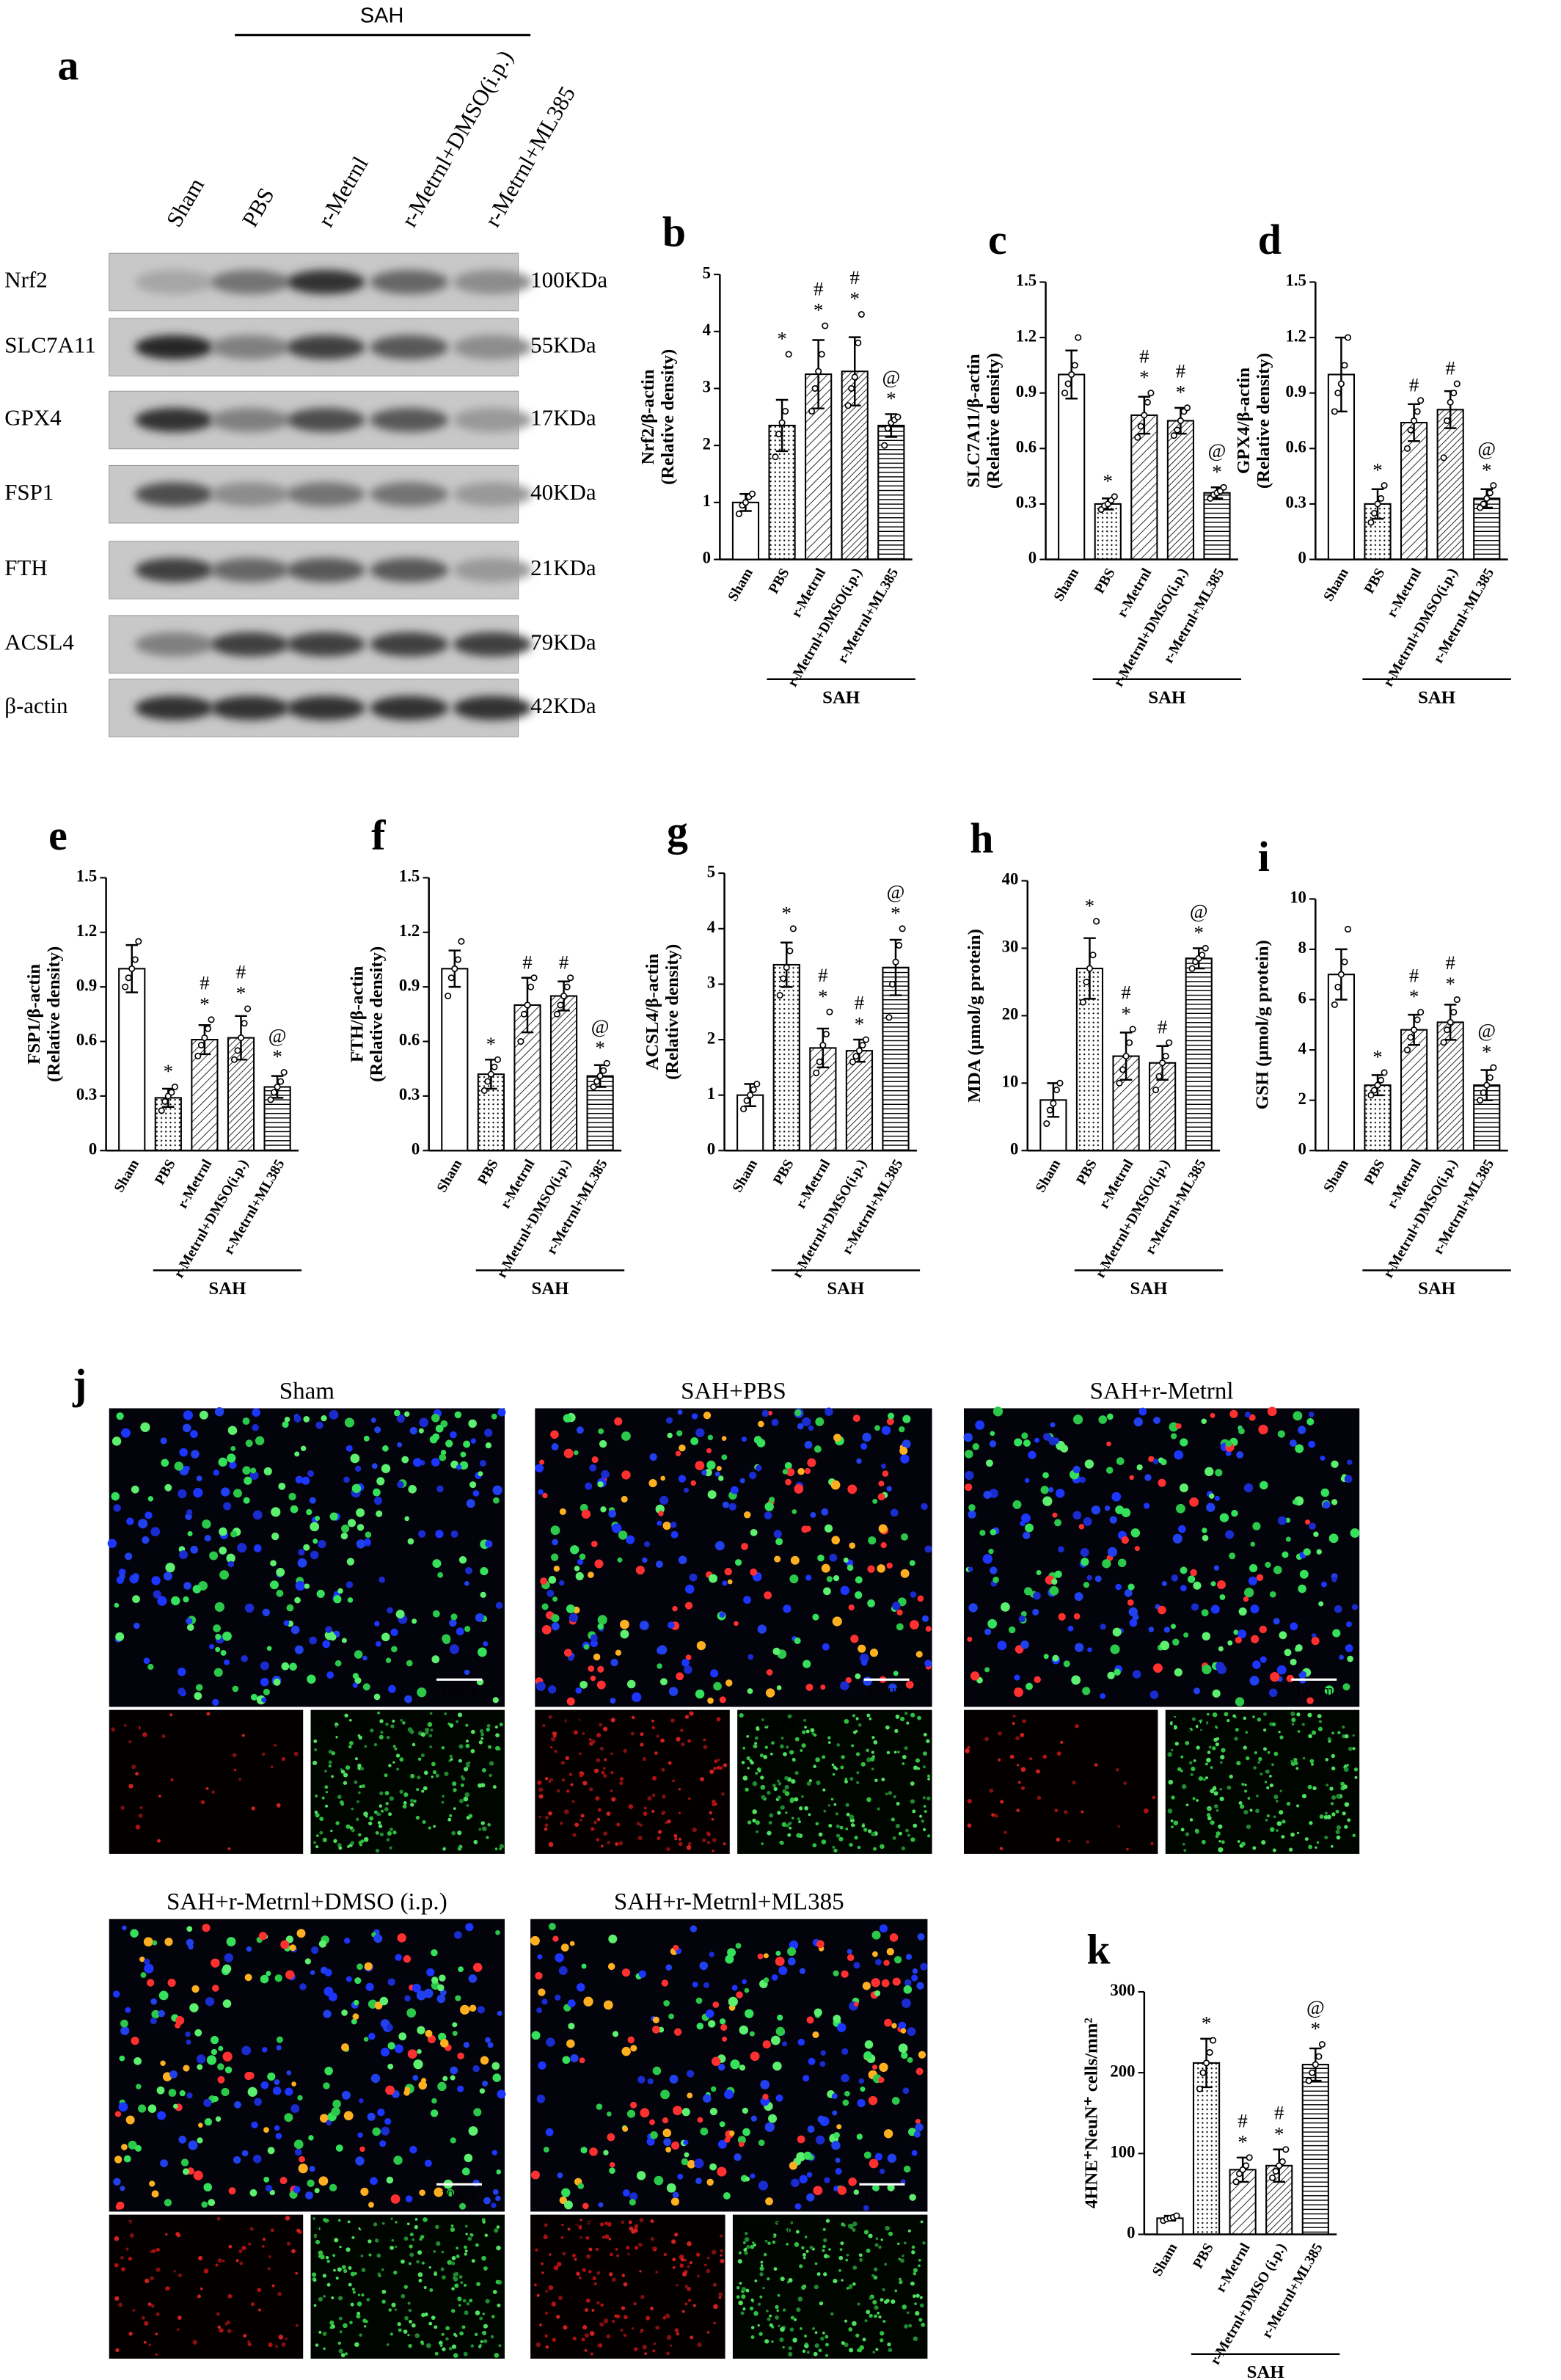 This screenshot has width=1561, height=2380. What do you see at coordinates (86, 931) in the screenshot?
I see `y-tick-label: 1.2` at bounding box center [86, 931].